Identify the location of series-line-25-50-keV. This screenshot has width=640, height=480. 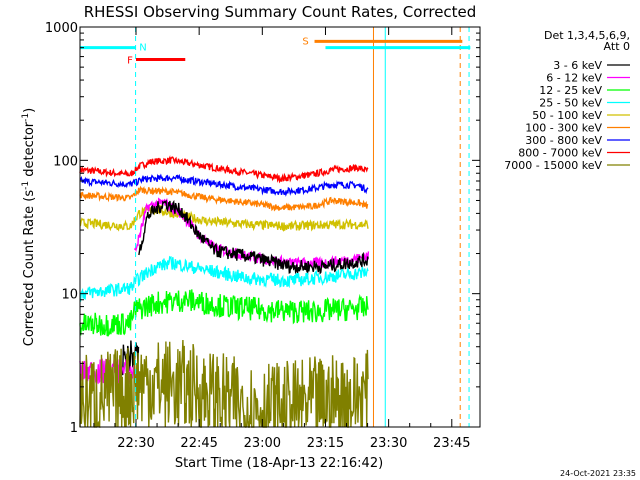
(224, 279).